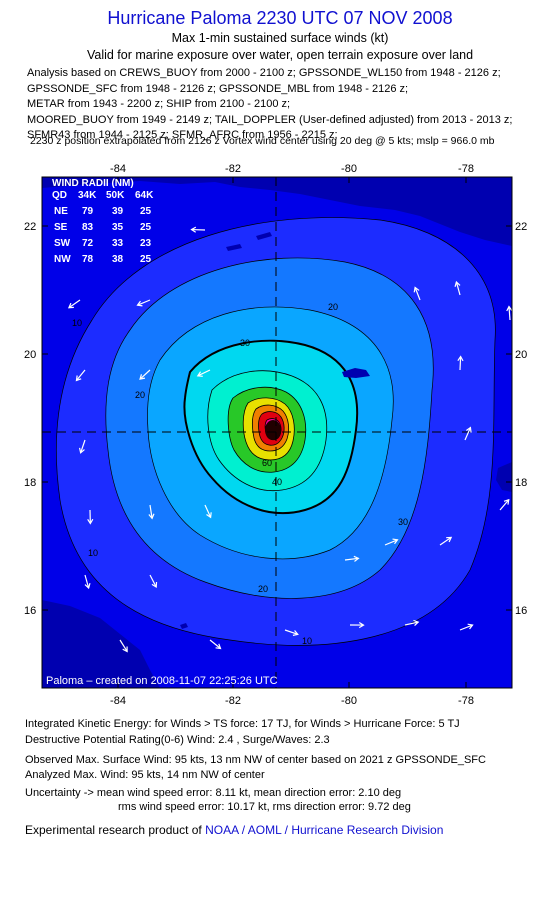 The height and width of the screenshot is (915, 560). Describe the element at coordinates (61, 227) in the screenshot. I see `wind-radii-cell: SE` at that location.